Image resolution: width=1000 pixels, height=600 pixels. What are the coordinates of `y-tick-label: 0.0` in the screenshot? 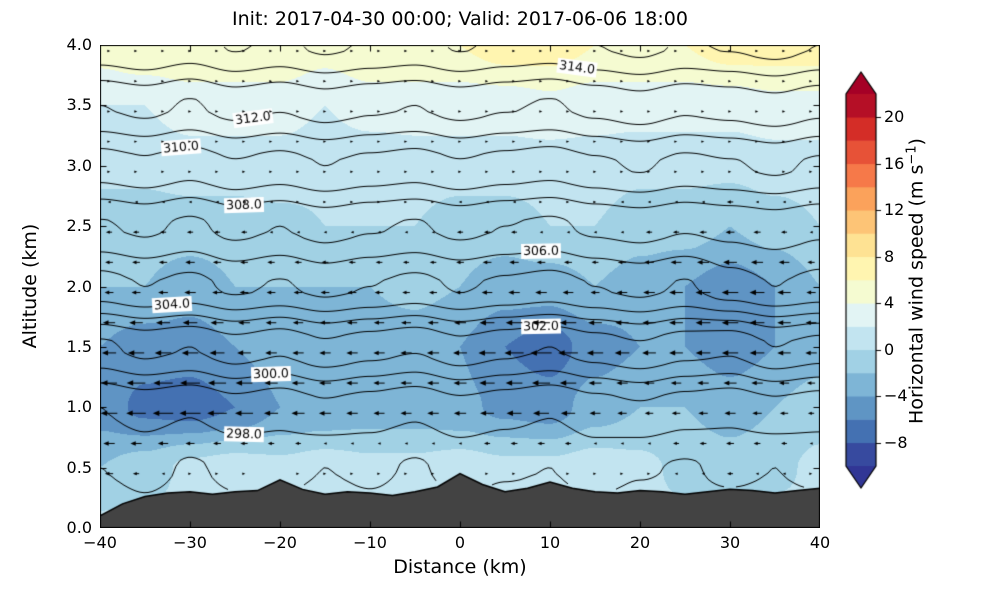 It's located at (79, 527).